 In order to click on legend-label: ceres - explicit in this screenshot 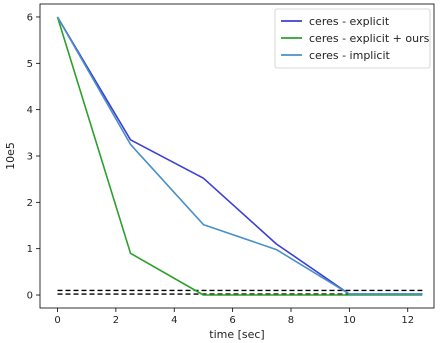, I will do `click(349, 21)`.